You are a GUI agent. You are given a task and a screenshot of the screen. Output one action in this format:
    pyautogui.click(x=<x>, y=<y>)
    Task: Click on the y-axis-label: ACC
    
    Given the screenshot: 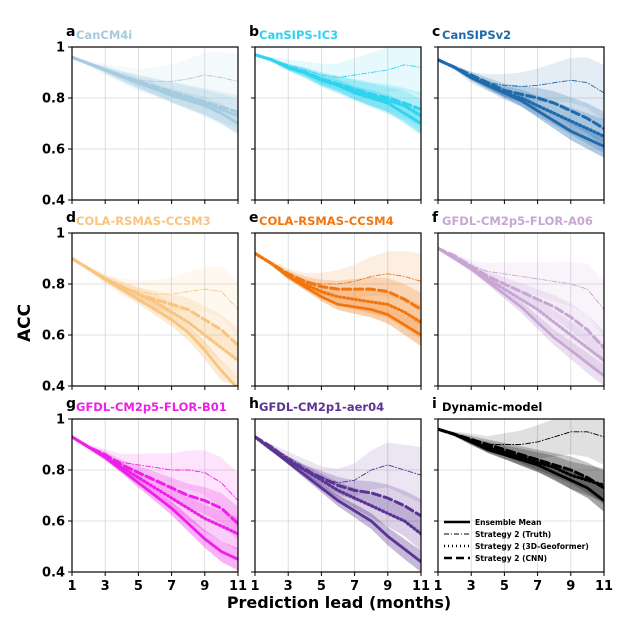 What is the action you would take?
    pyautogui.click(x=25, y=323)
    